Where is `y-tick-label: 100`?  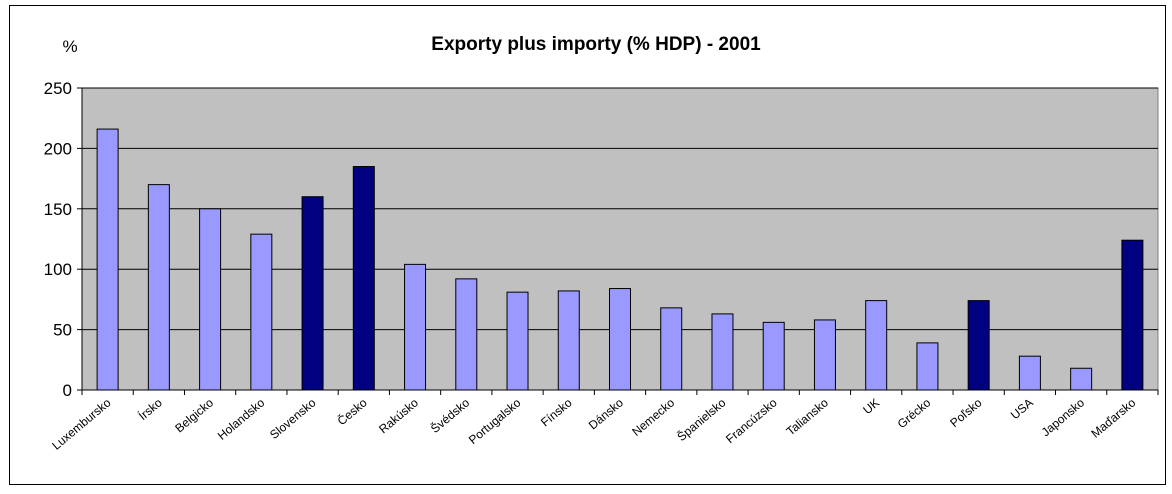 y-tick-label: 100 is located at coordinates (58, 269).